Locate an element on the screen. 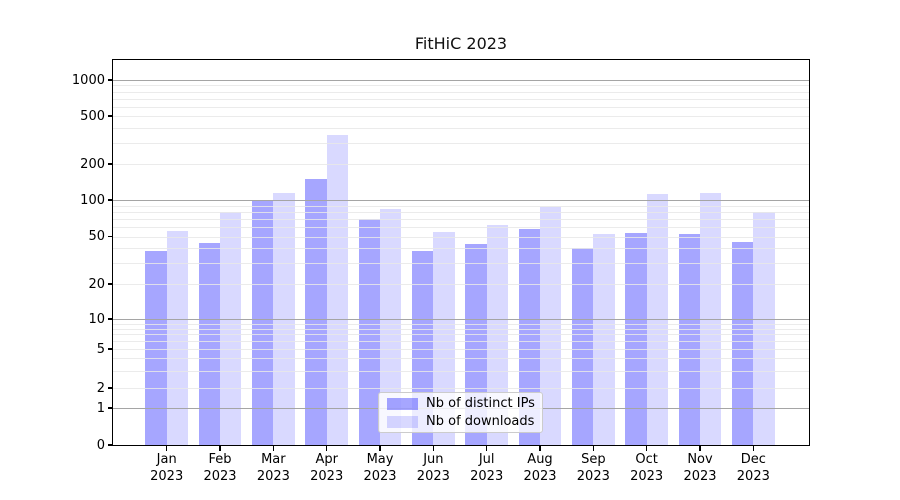 This screenshot has width=900, height=500. x-tick-mark-apr is located at coordinates (327, 448).